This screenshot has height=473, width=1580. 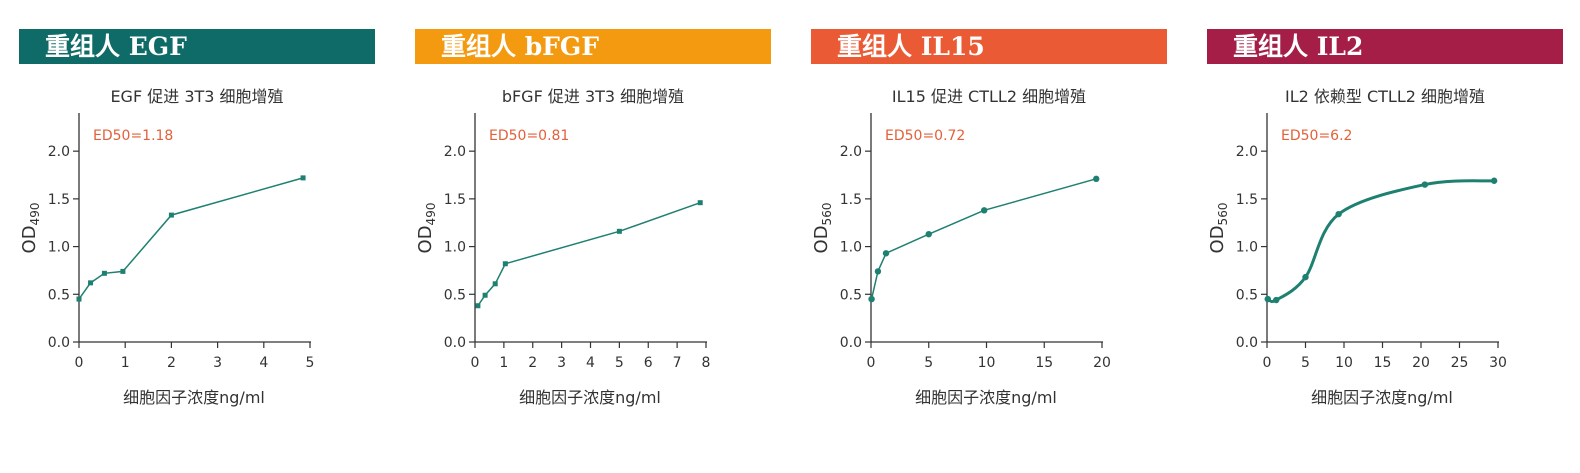 What do you see at coordinates (196, 96) in the screenshot?
I see `chart-title: EGF 促进 3T3 细胞增殖` at bounding box center [196, 96].